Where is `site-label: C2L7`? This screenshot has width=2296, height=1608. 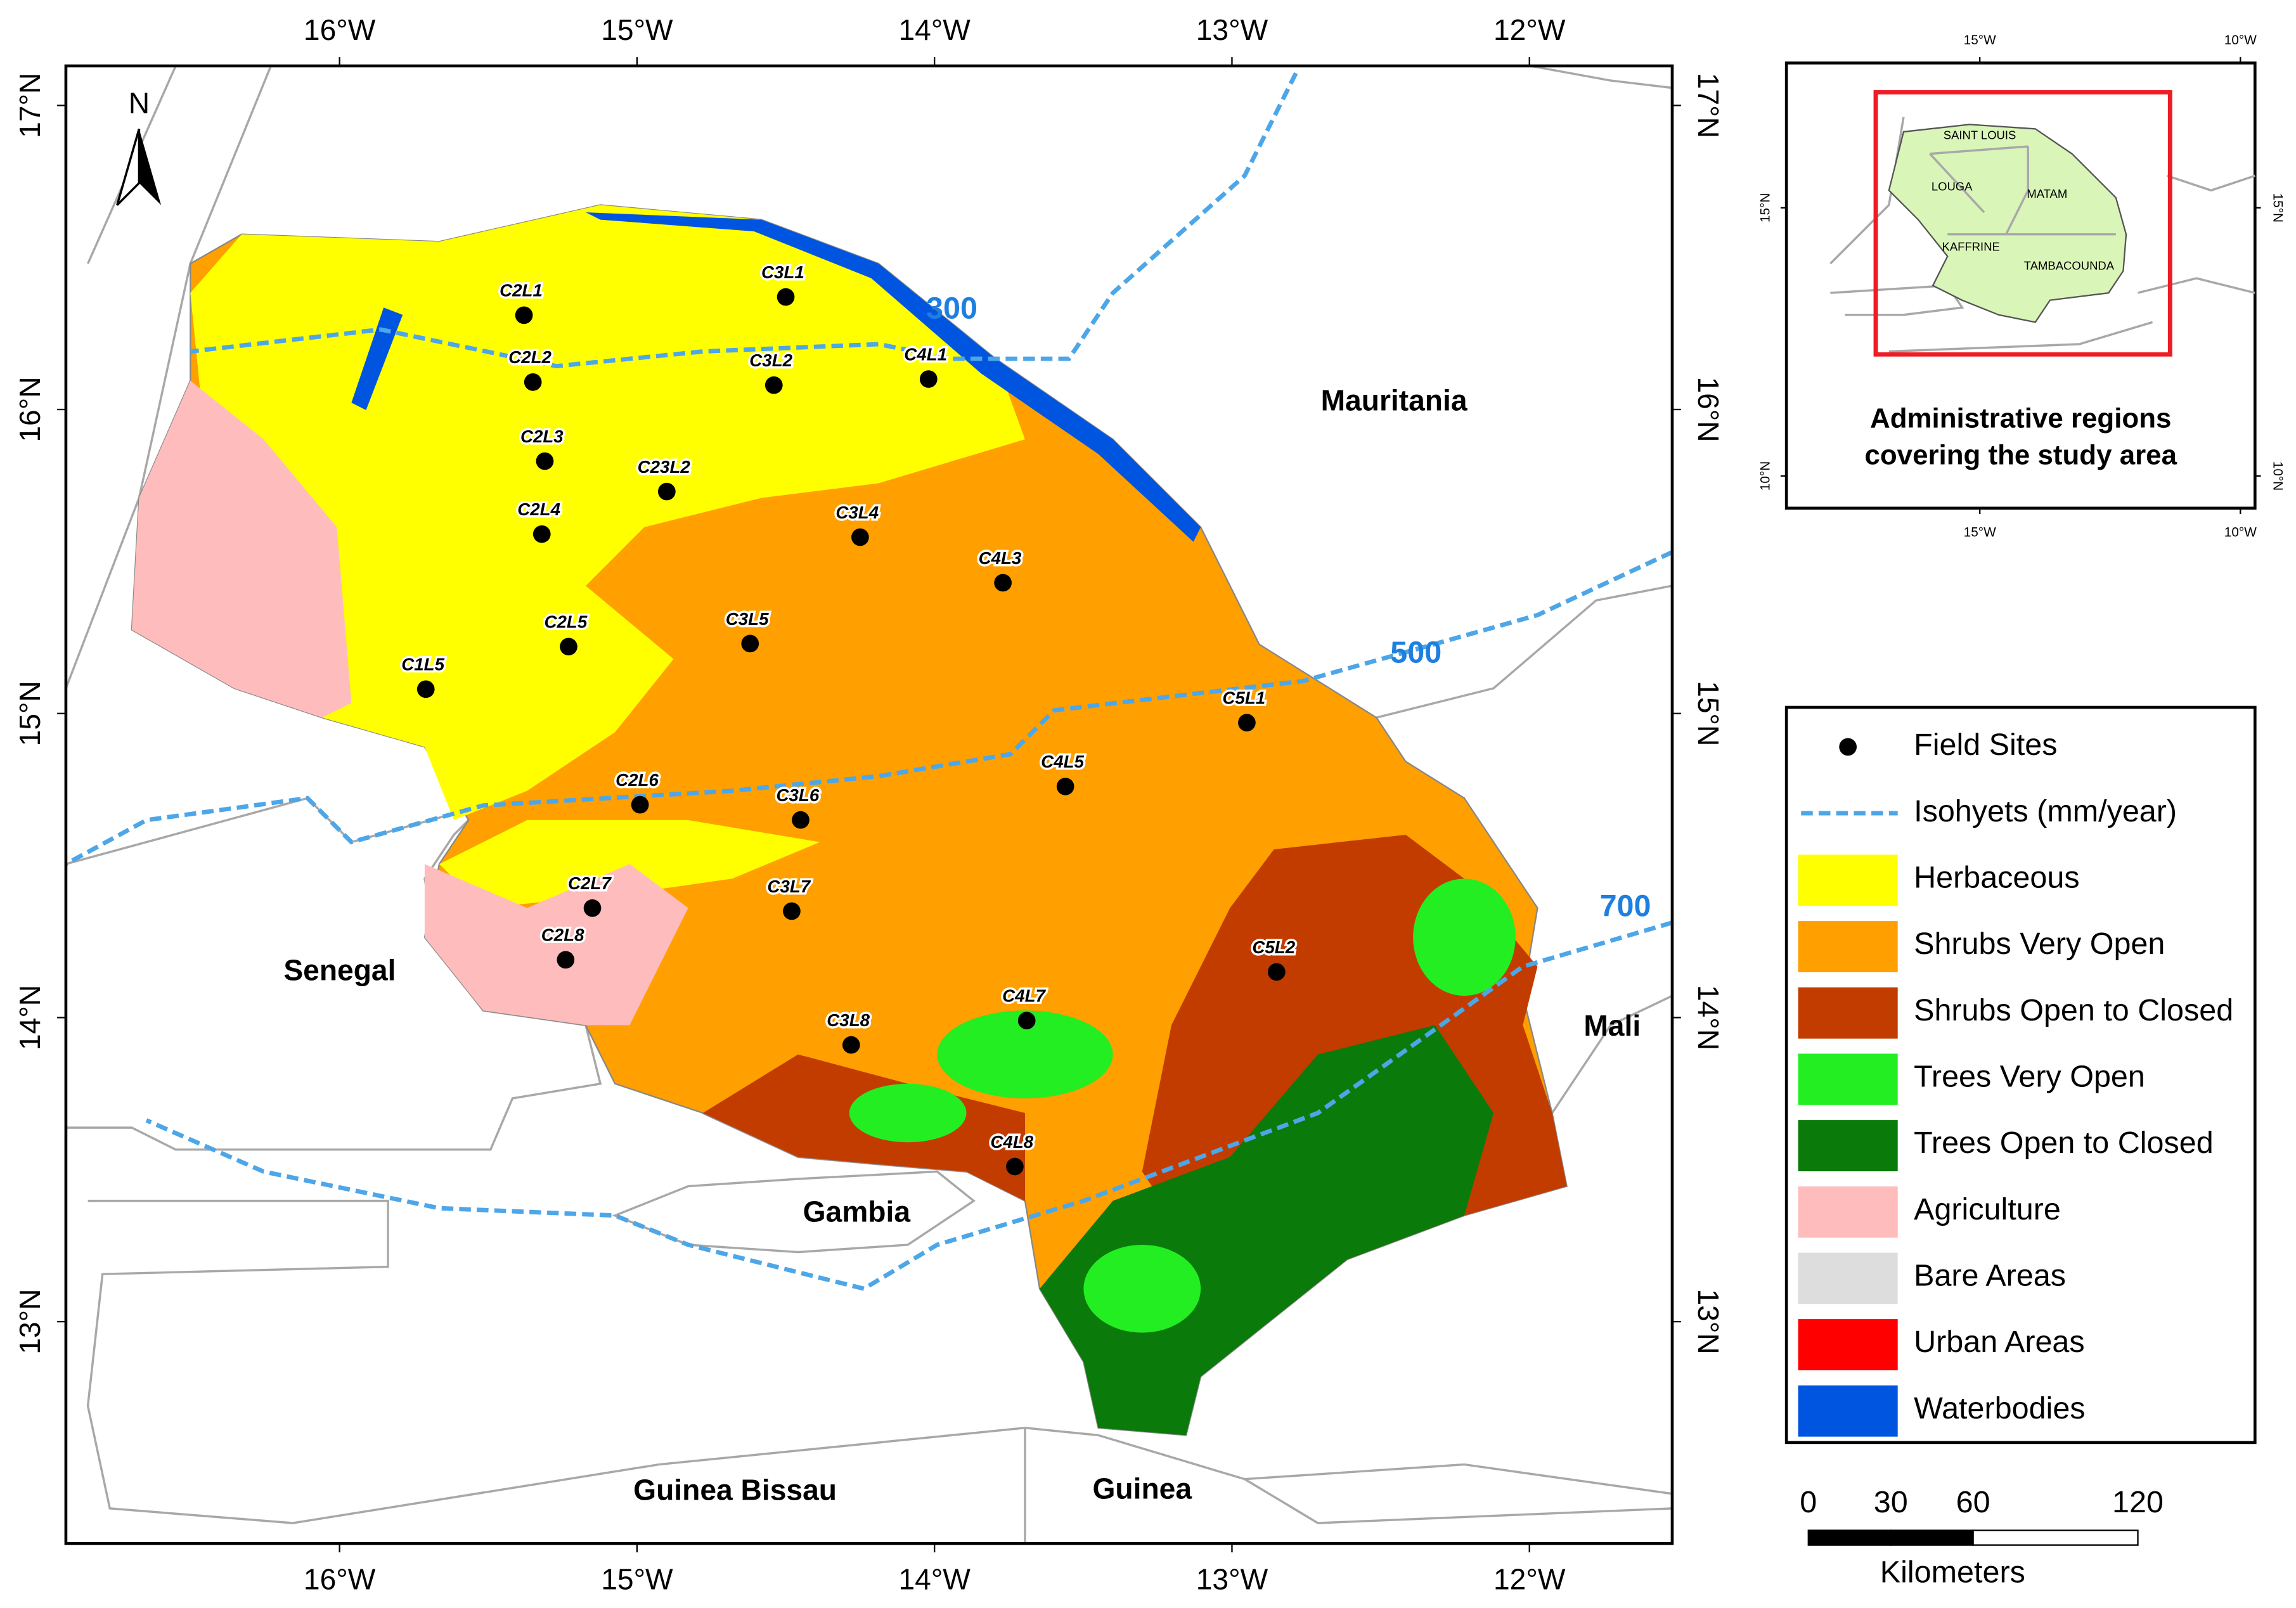
site-label: C2L7 is located at coordinates (590, 883).